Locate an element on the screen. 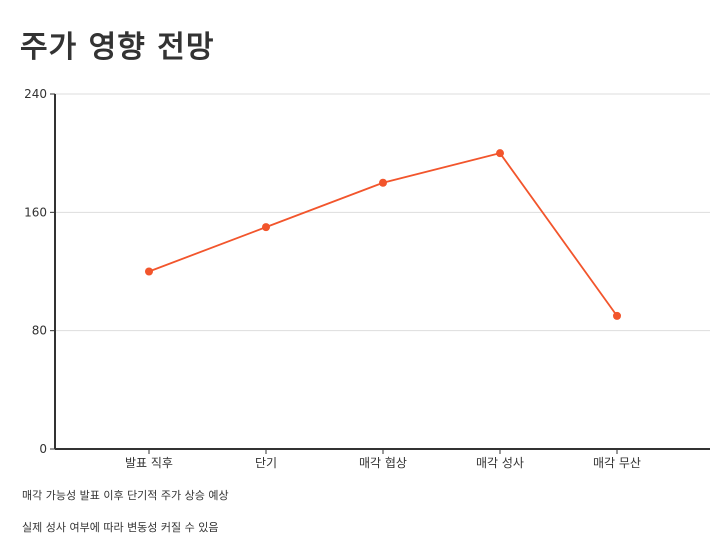 Image resolution: width=727 pixels, height=557 pixels. x-axis-ticks: 발표 직후 단기 매각 협상 매각 성사 매각 무산 is located at coordinates (383, 459).